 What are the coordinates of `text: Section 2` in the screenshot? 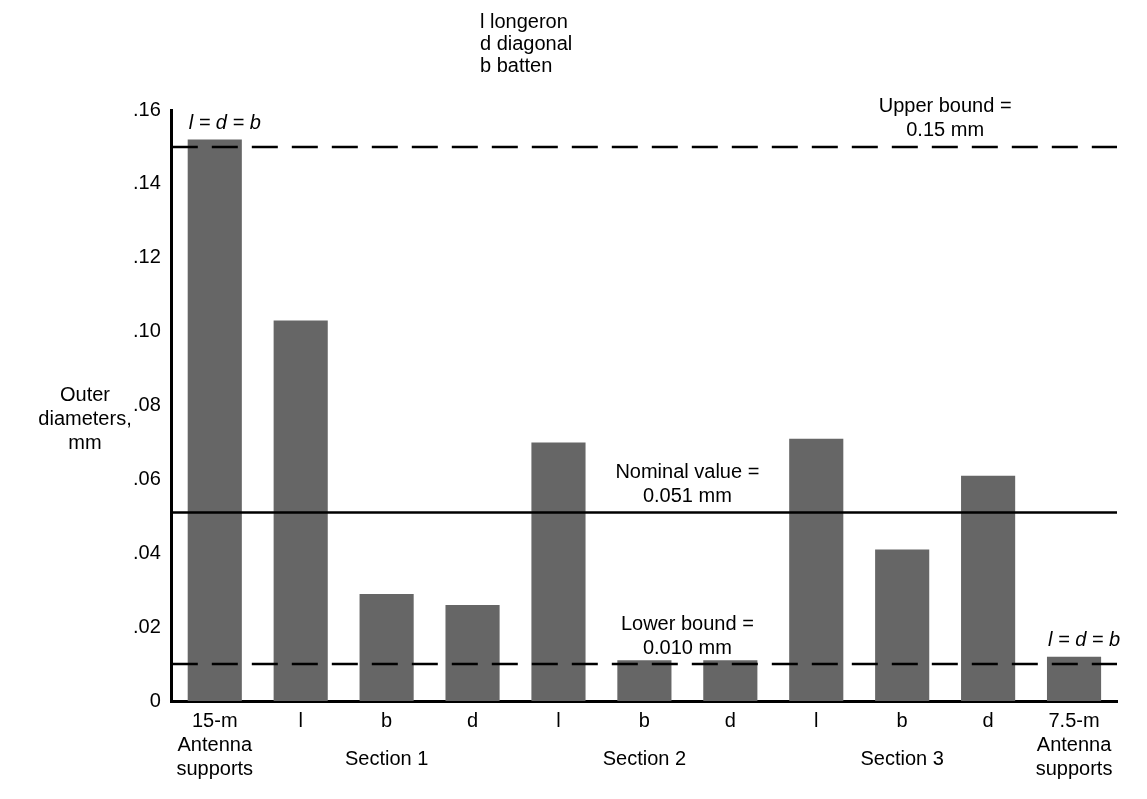 It's located at (644, 757).